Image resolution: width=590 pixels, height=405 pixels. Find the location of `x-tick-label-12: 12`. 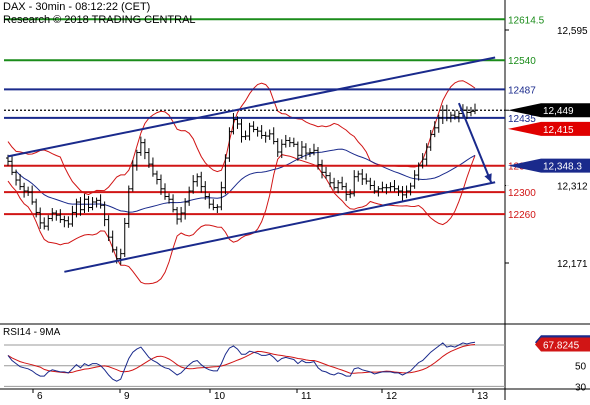

x-tick-label-12: 12 is located at coordinates (392, 395).